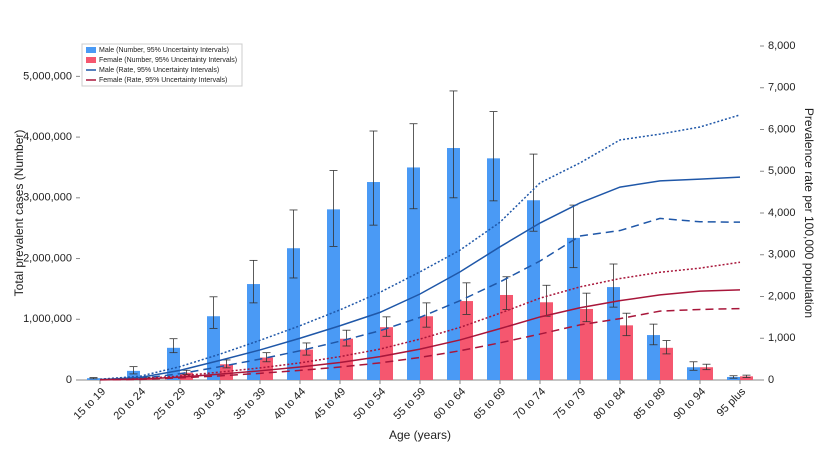 The image size is (840, 460). What do you see at coordinates (782, 129) in the screenshot?
I see `y2-tick-label: 6,000` at bounding box center [782, 129].